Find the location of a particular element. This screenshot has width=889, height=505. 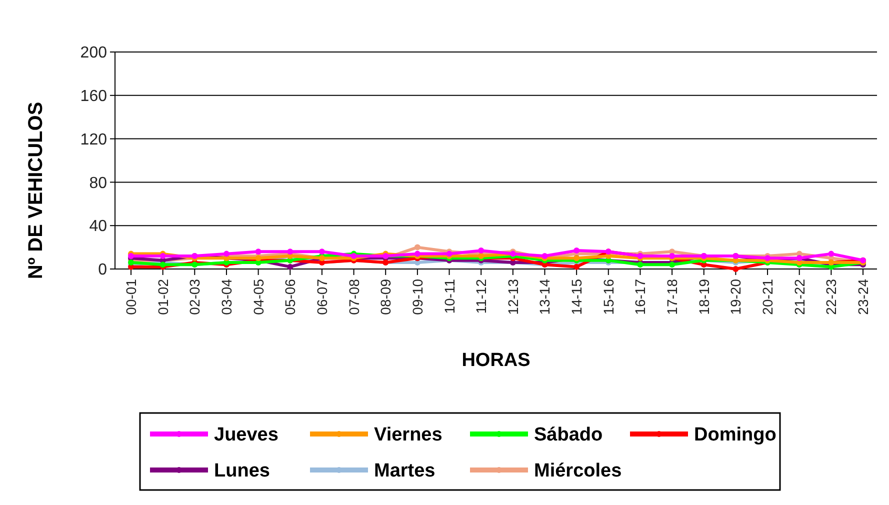

legend-label: Martes is located at coordinates (405, 471).